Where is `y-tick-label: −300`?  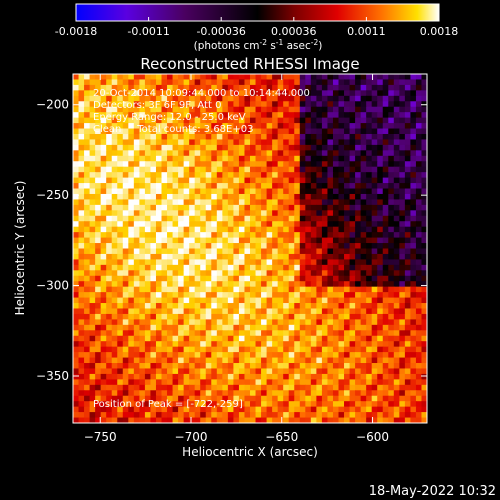
y-tick-label: −300 is located at coordinates (52, 286).